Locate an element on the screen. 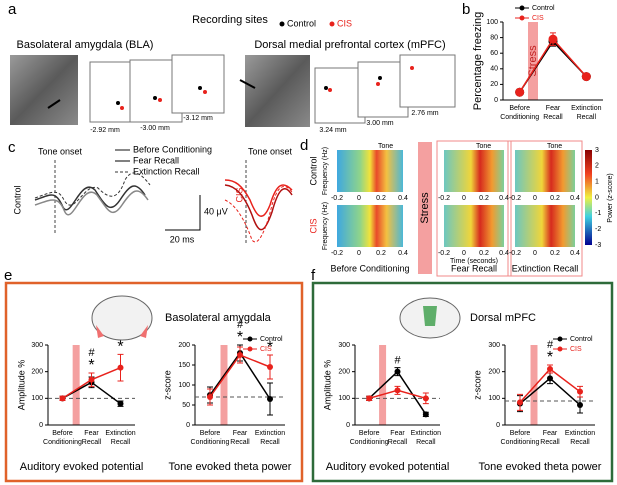  depth-label: 2.76 mm is located at coordinates (424, 113).